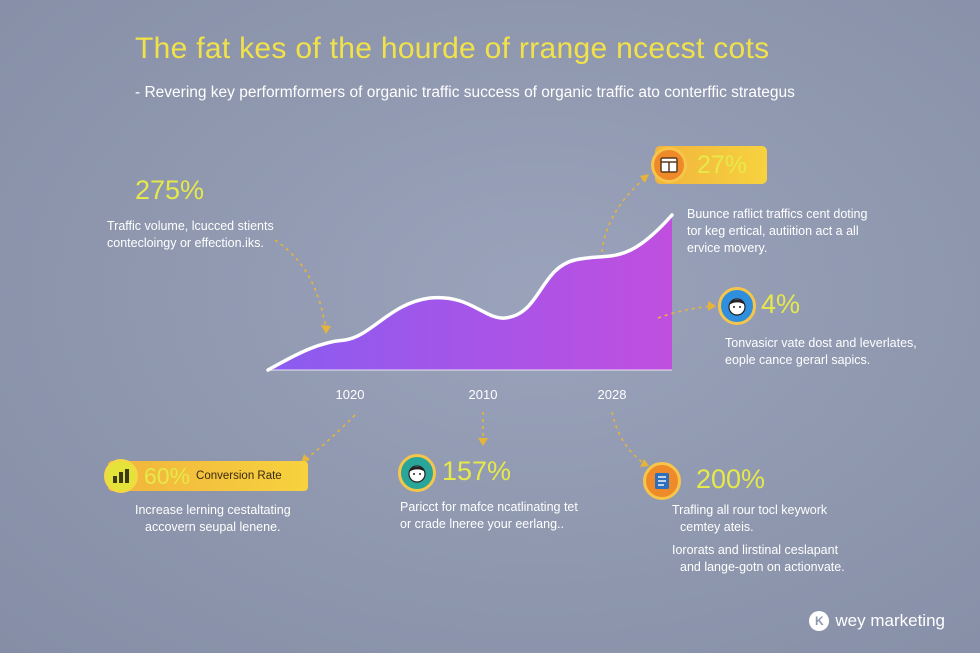 The height and width of the screenshot is (653, 980). What do you see at coordinates (717, 527) in the screenshot?
I see `description-line: cemtey ateis.` at bounding box center [717, 527].